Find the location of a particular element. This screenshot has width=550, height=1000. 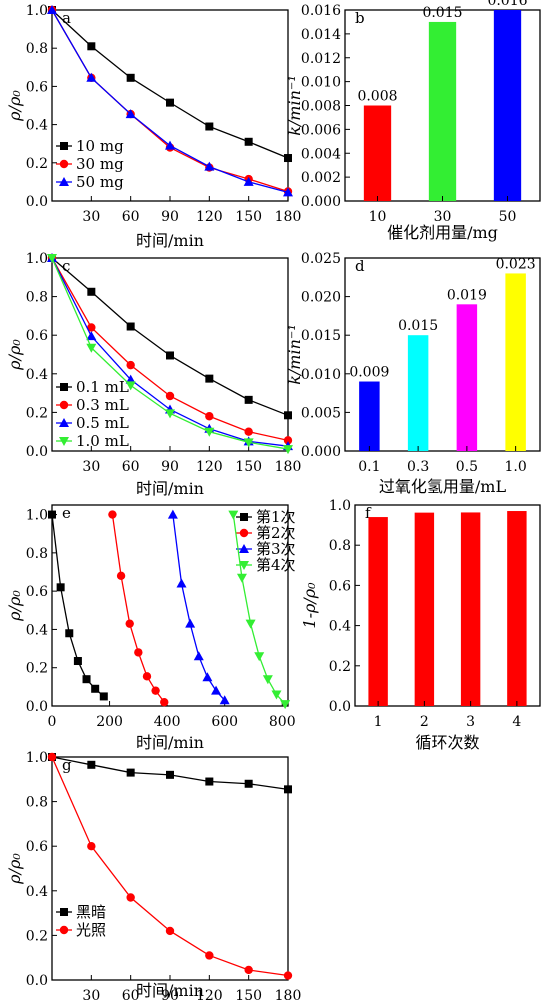

y-axis-label: 1-ρ/ρ₀ is located at coordinates (309, 605).